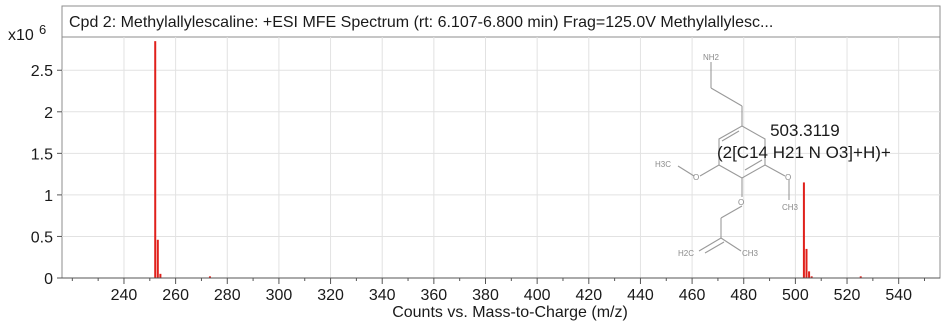 This screenshot has height=321, width=943. Describe the element at coordinates (48, 196) in the screenshot. I see `y-tick-label: 1` at that location.